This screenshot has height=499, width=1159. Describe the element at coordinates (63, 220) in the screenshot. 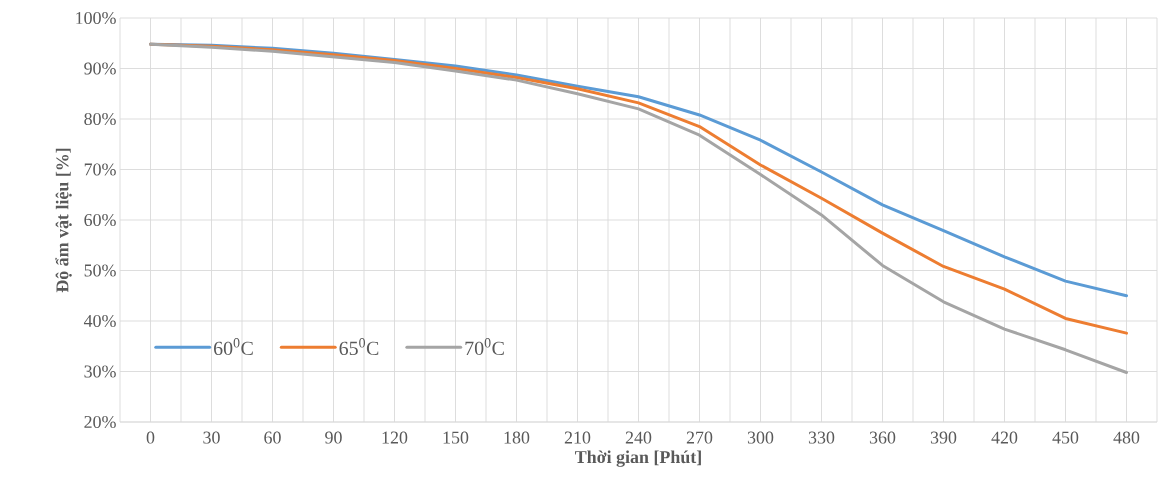

I see `y-axis-title: Độ ẩm vật liệu [%]` at that location.